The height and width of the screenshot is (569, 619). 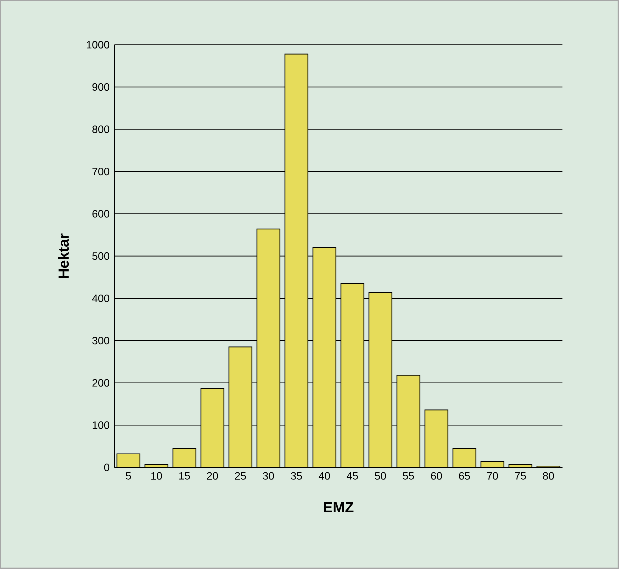 What do you see at coordinates (101, 214) in the screenshot?
I see `y-tick-label: 600` at bounding box center [101, 214].